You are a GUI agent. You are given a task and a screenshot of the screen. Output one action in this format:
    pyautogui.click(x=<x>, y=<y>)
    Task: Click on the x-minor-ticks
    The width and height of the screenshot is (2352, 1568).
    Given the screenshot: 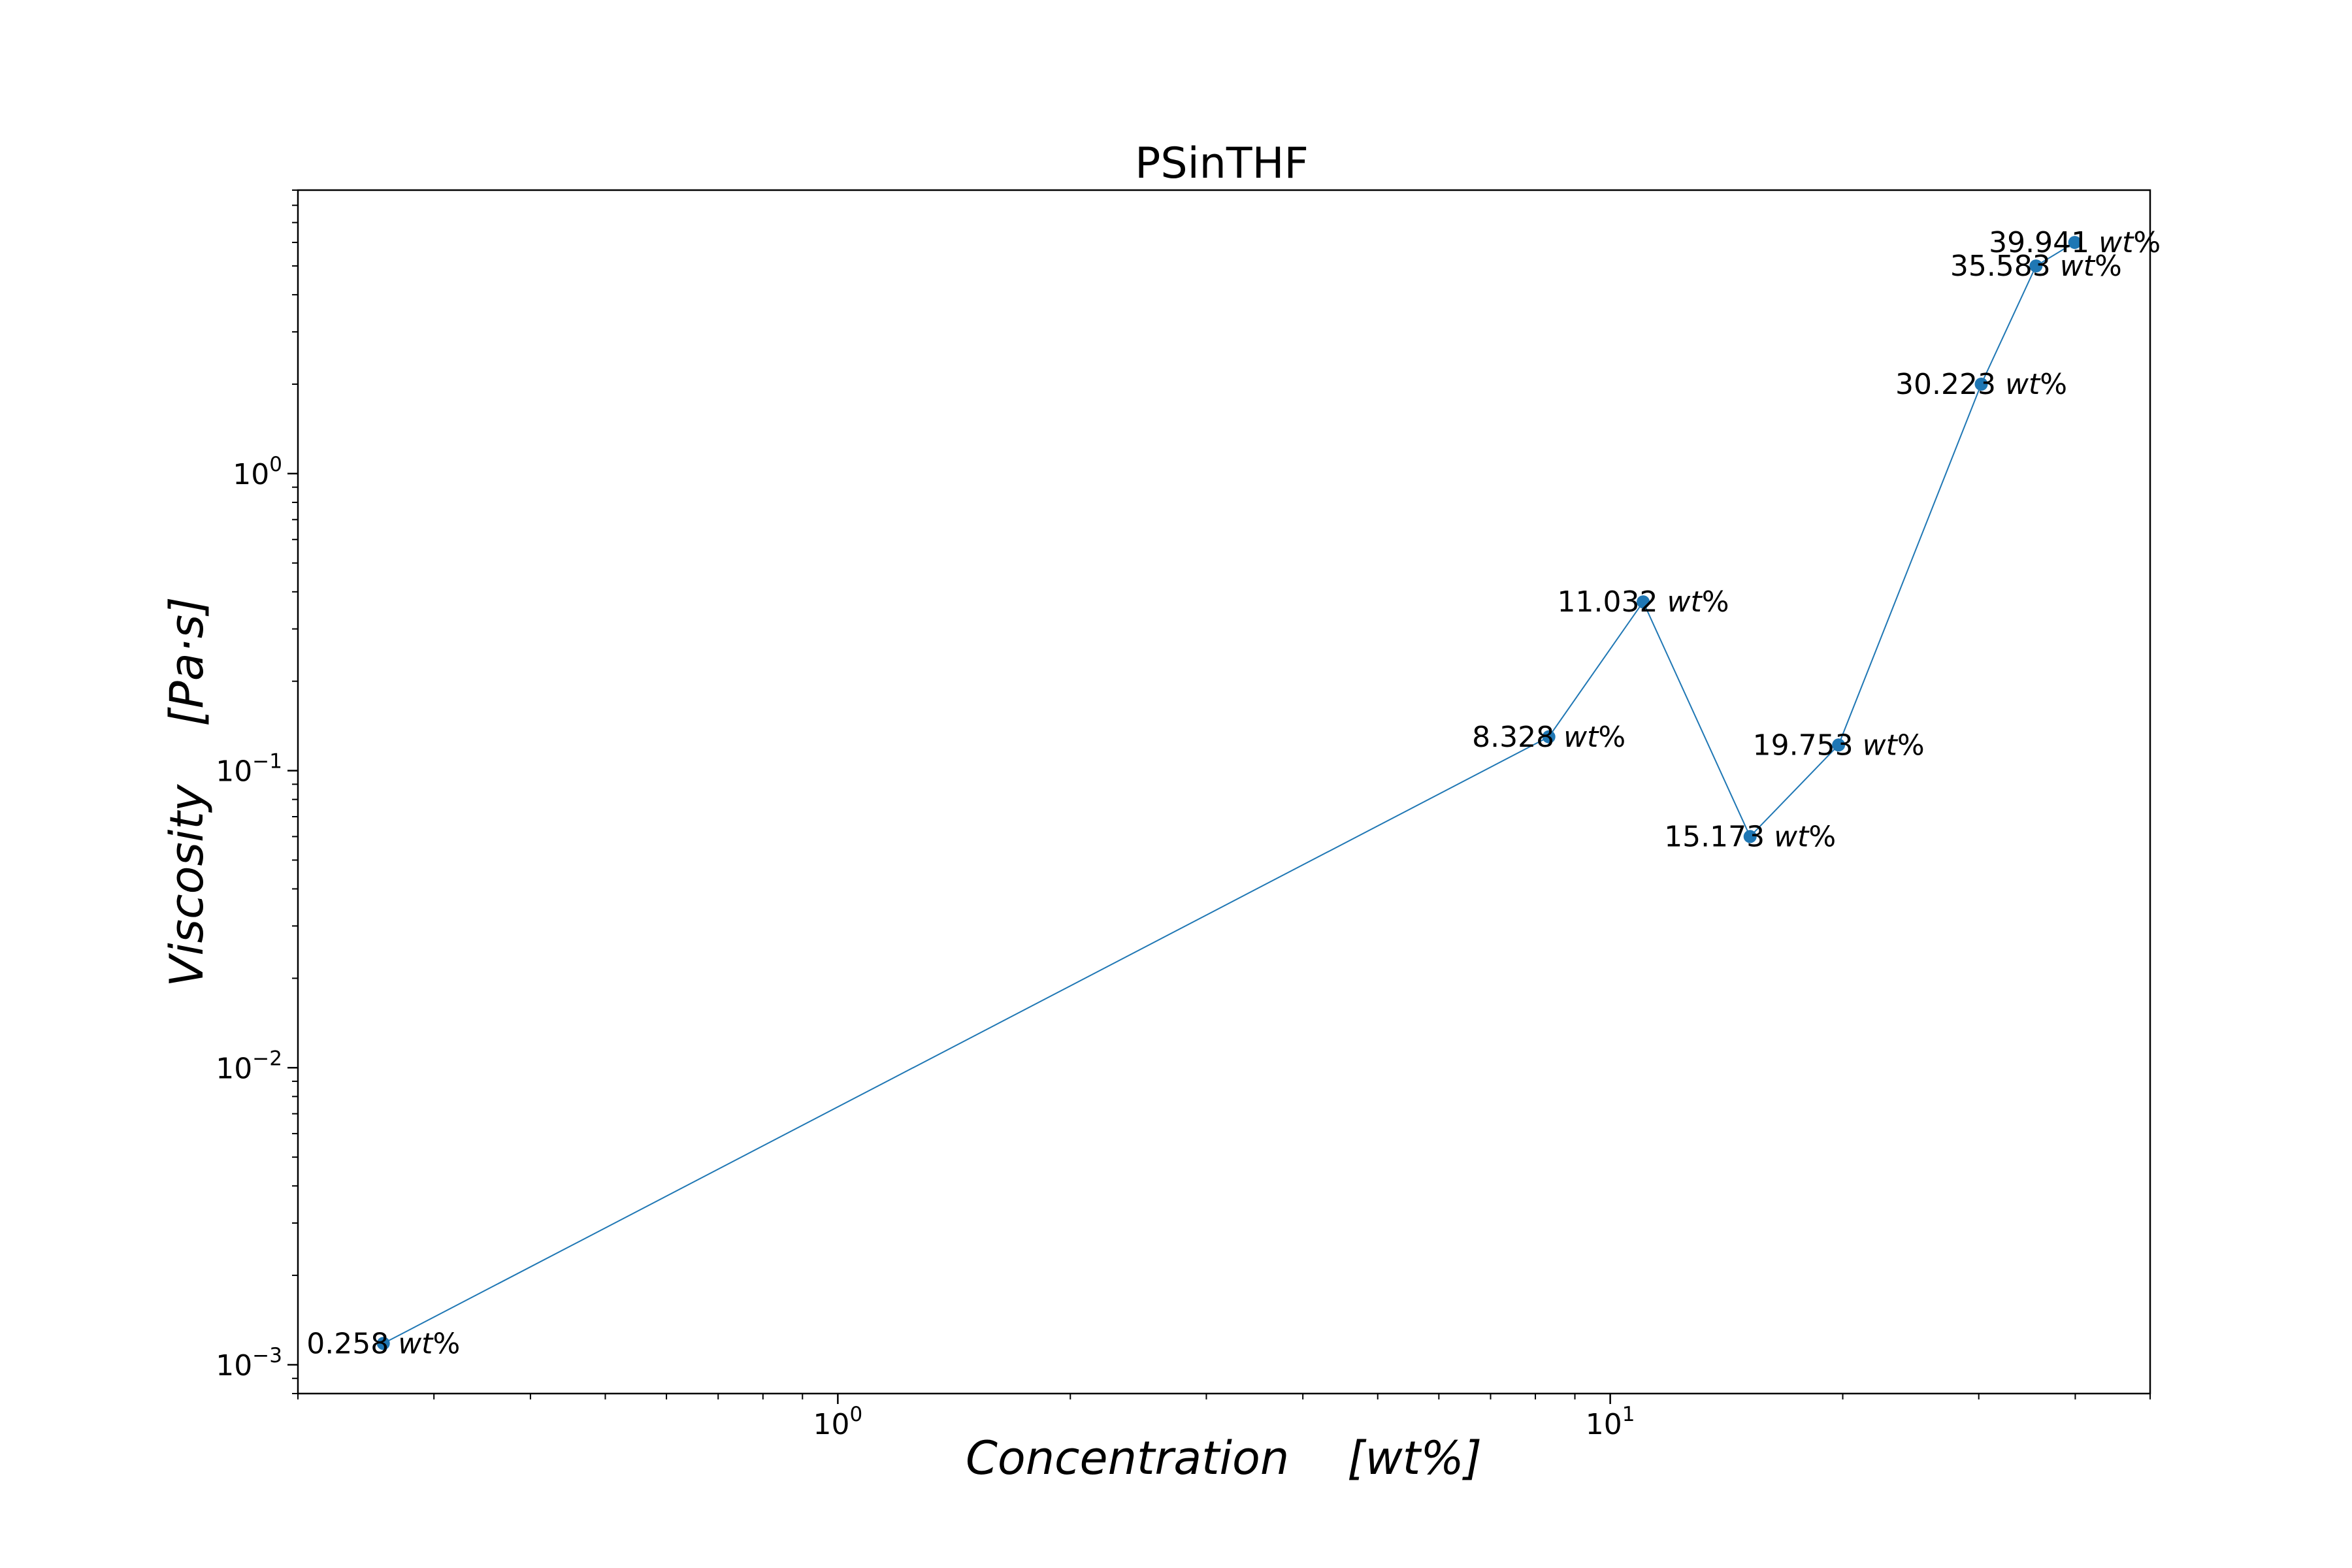 What is the action you would take?
    pyautogui.click(x=1224, y=1396)
    